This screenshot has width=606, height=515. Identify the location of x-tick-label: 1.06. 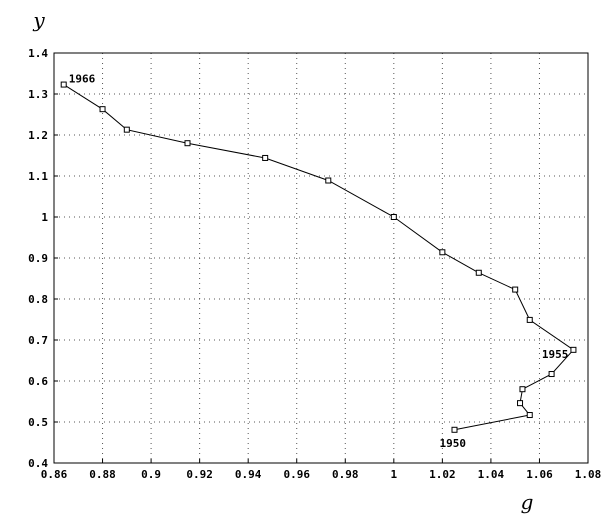
(539, 474).